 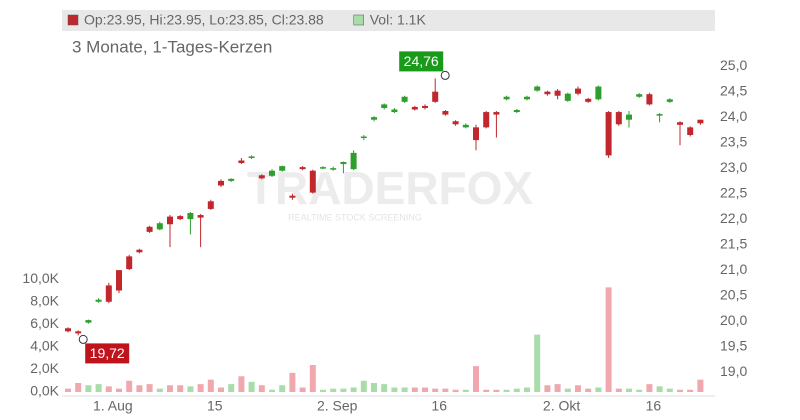 I want to click on y-tick-label: 22,5, so click(x=733, y=192).